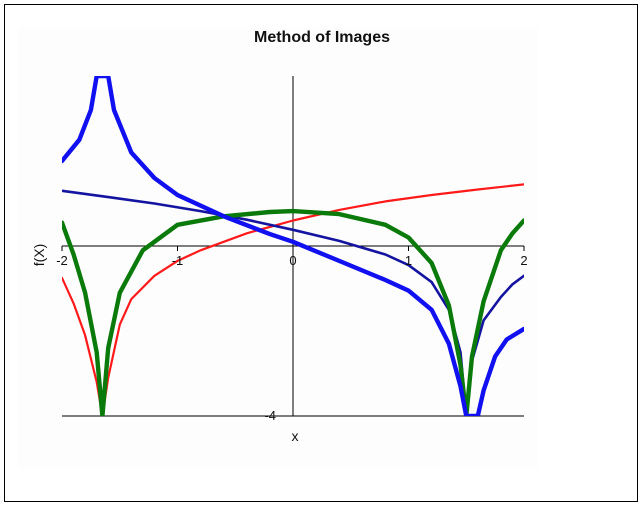  Describe the element at coordinates (62, 260) in the screenshot. I see `x-tick-label: -2` at that location.